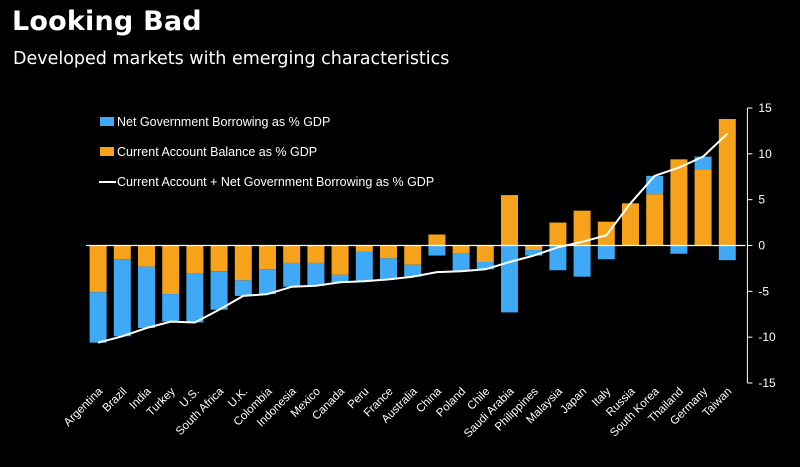 This screenshot has height=467, width=800. Describe the element at coordinates (767, 383) in the screenshot. I see `y-tick-label: -15` at that location.